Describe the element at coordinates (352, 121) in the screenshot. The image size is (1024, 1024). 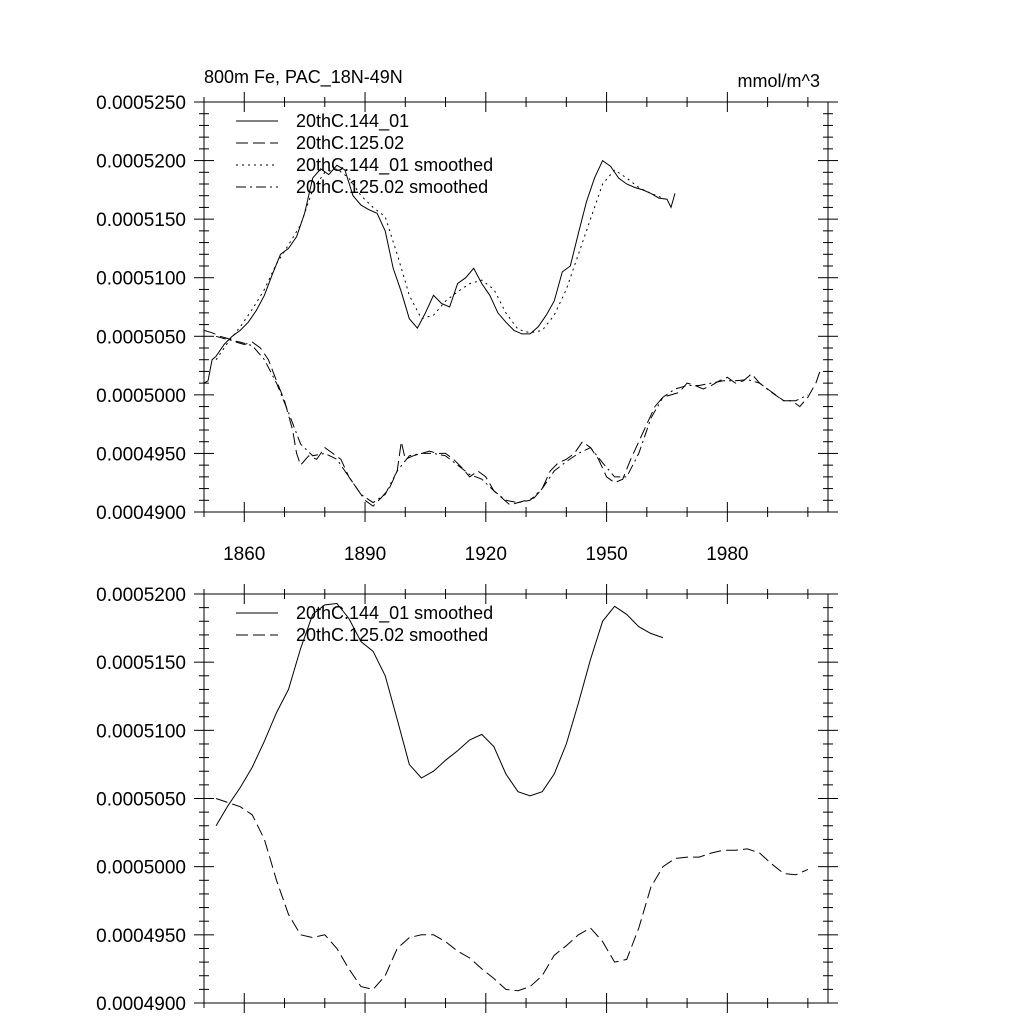
I see `legend-label-1: 20thC.144_01` at that location.